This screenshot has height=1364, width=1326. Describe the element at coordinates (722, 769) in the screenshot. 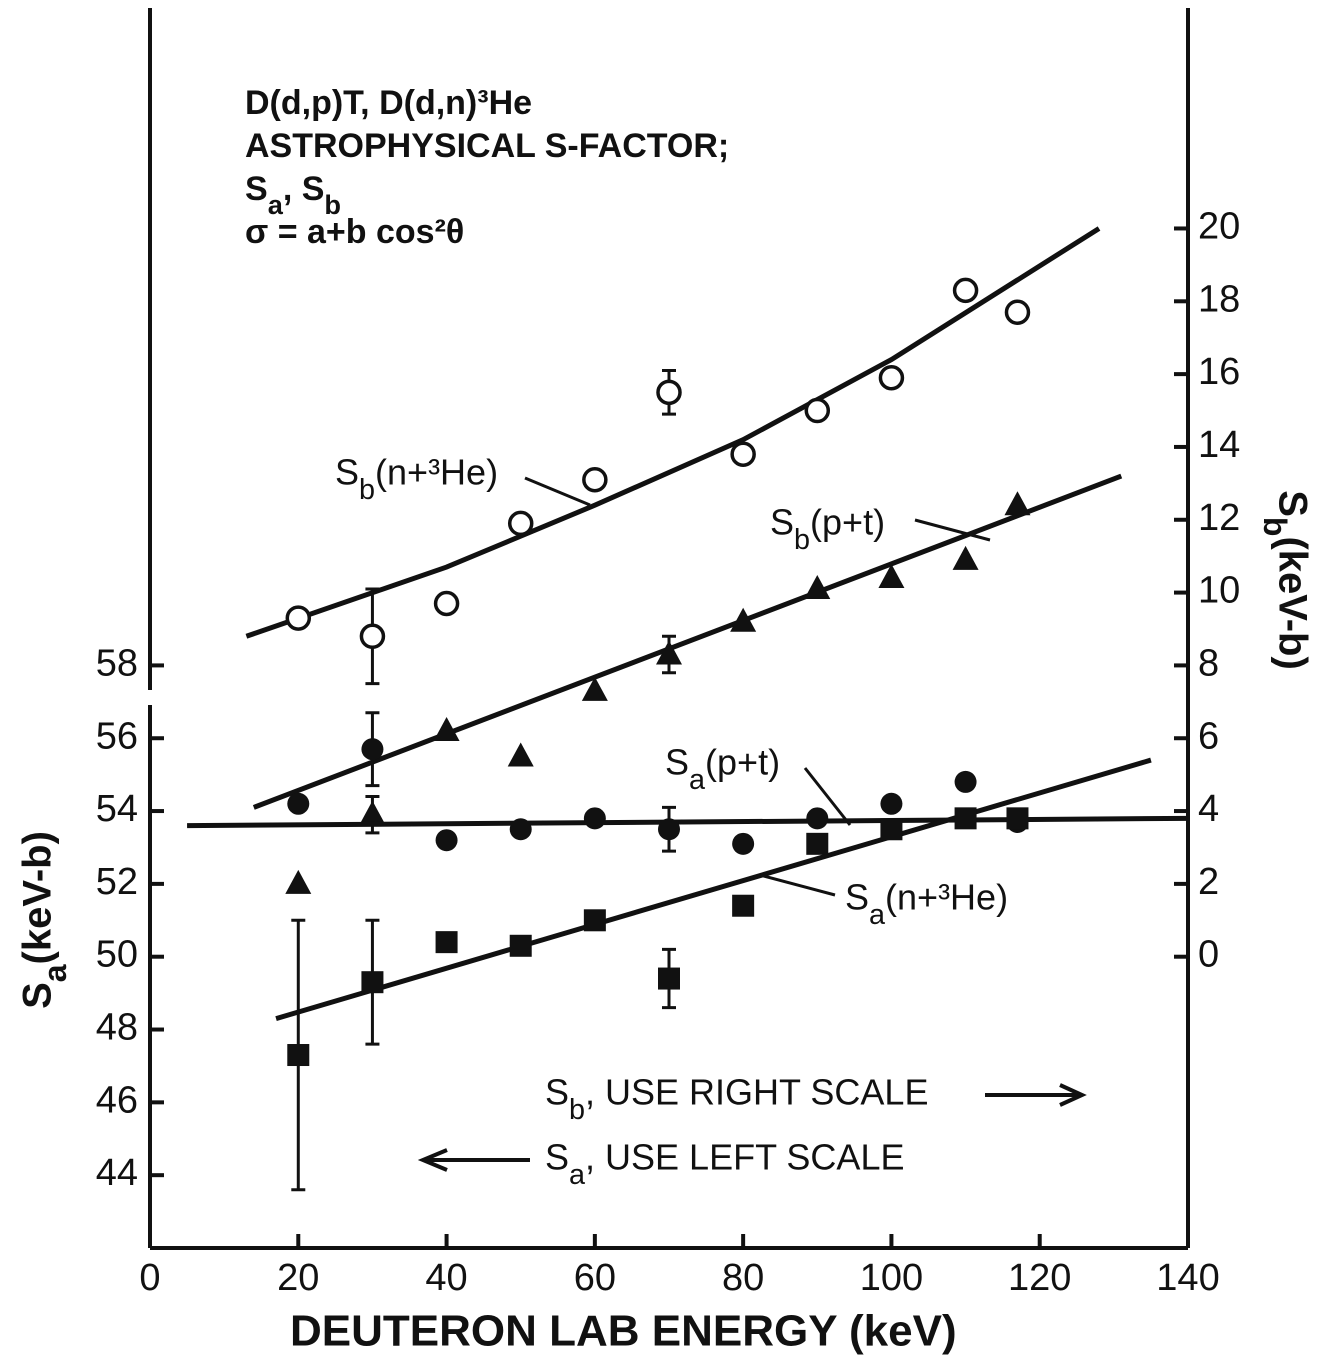

I see `series-label: Sa(p+t)` at that location.